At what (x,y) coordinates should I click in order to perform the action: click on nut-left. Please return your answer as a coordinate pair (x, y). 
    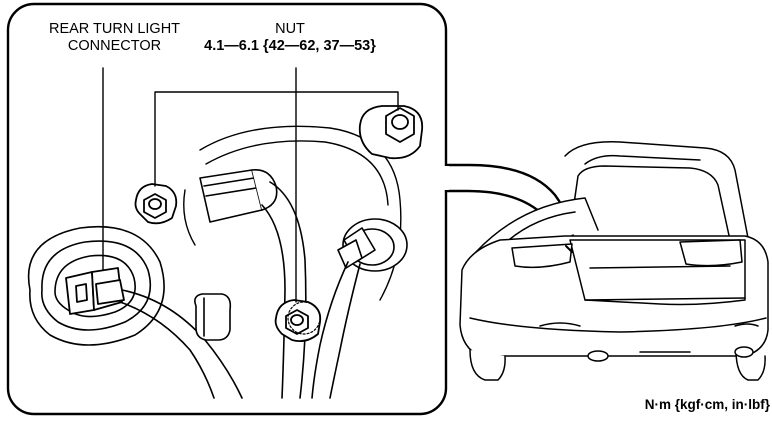
    Looking at the image, I should click on (156, 204).